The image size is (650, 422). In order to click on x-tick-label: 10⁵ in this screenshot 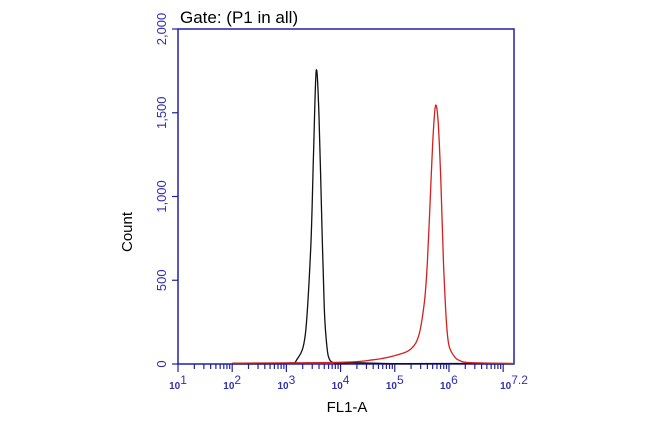, I will do `click(395, 382)`.